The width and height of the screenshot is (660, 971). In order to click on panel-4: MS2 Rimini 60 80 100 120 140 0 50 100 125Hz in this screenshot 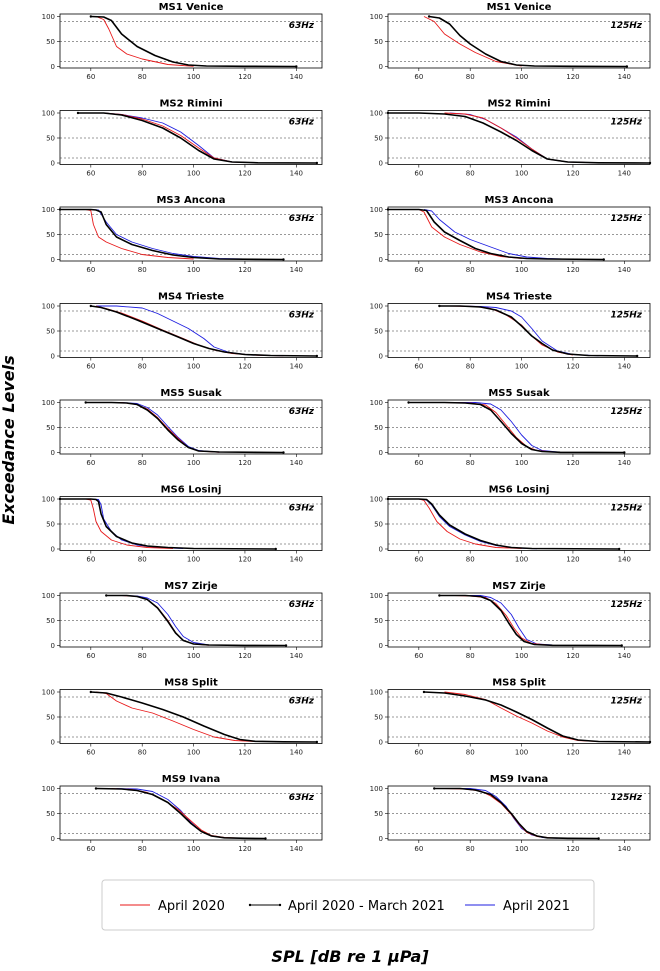, I will do `click(511, 138)`.